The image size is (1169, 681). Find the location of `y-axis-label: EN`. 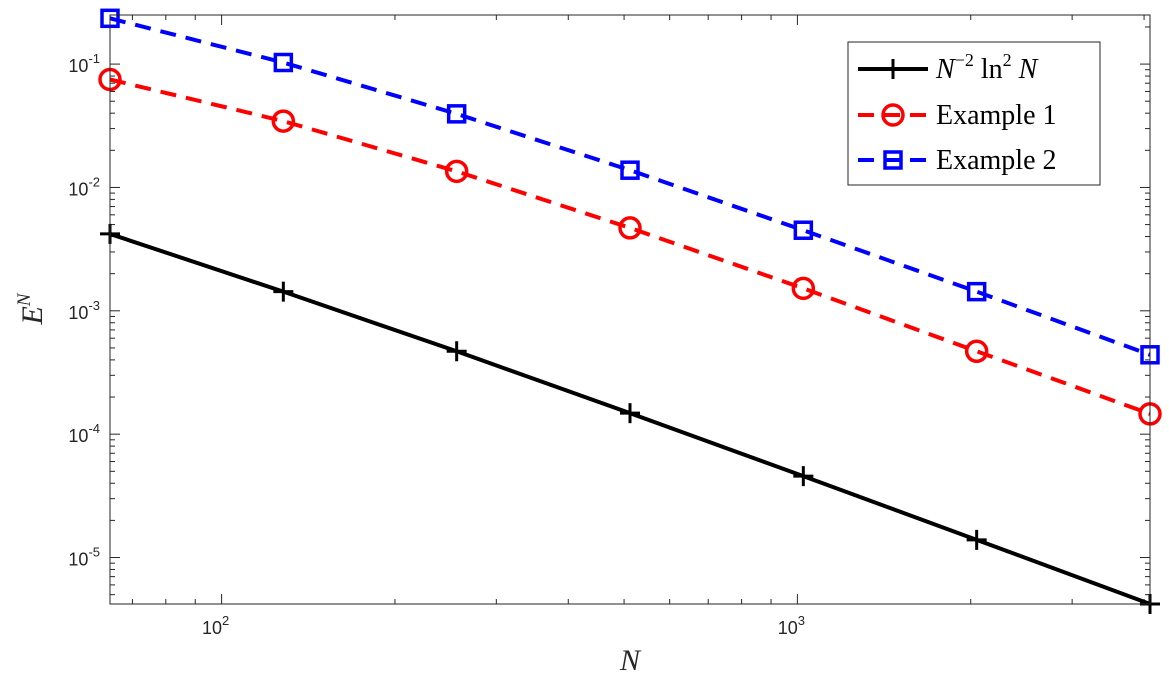

y-axis-label: EN is located at coordinates (31, 308).